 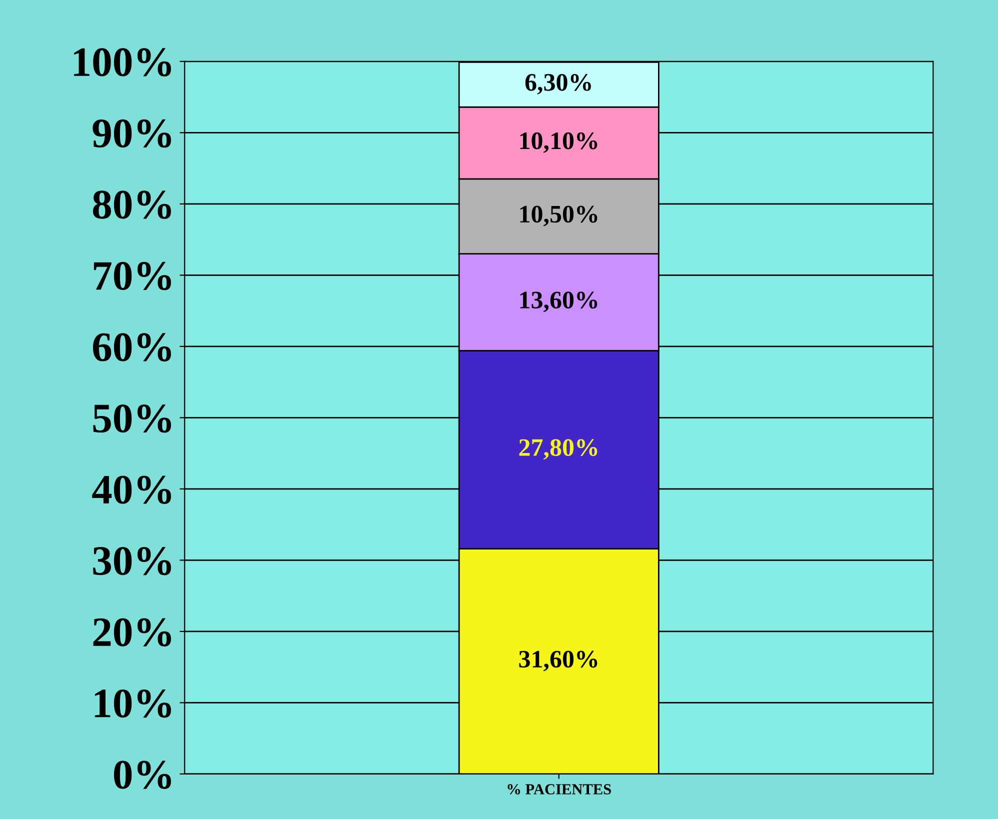 I want to click on y-tick-label: 90%, so click(x=131, y=133).